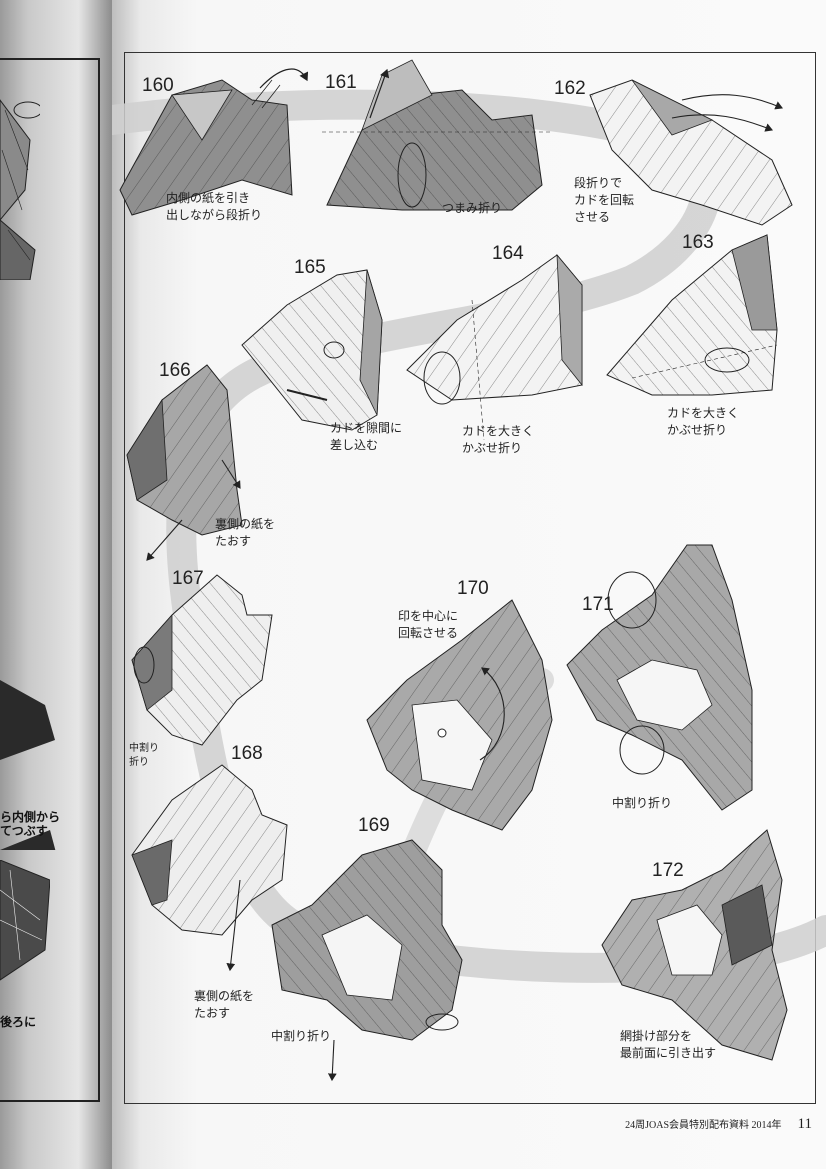 The height and width of the screenshot is (1169, 826). What do you see at coordinates (656, 1036) in the screenshot?
I see `caption-line: 網掛け部分を` at bounding box center [656, 1036].